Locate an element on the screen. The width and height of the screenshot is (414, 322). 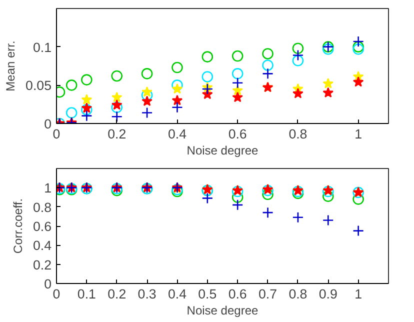
x-tick-label: 0.9 is located at coordinates (328, 294).